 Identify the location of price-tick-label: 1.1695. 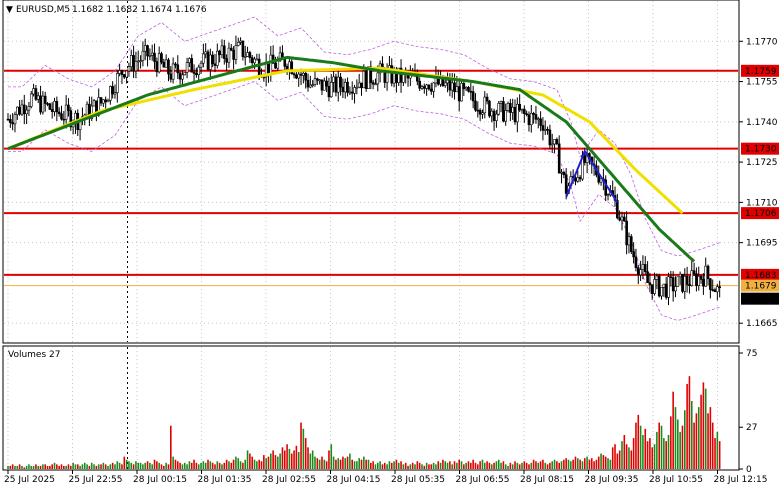
(762, 244).